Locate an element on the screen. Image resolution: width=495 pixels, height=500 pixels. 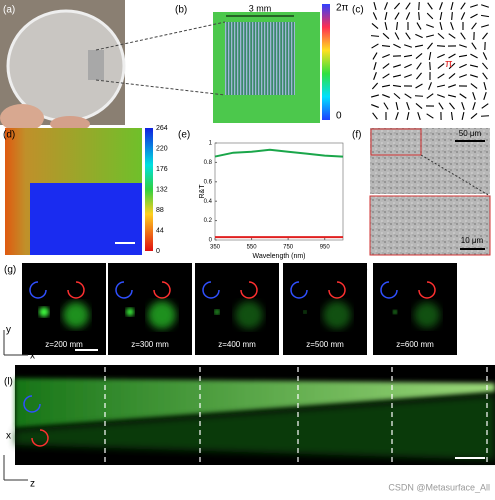
panel-label: (g) is located at coordinates (10, 270).